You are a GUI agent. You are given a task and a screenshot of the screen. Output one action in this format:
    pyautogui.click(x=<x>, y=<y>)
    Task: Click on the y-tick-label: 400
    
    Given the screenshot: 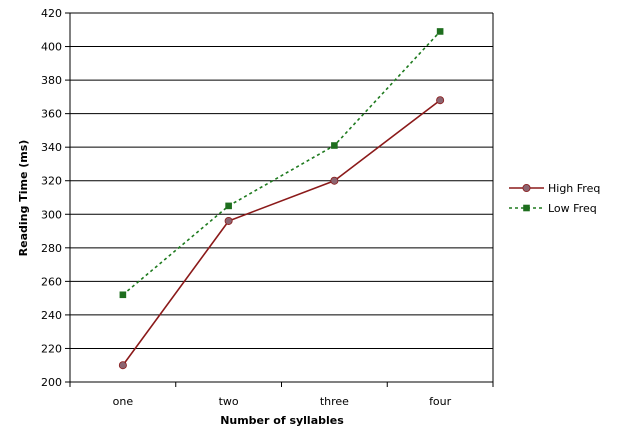 What is the action you would take?
    pyautogui.click(x=51, y=47)
    